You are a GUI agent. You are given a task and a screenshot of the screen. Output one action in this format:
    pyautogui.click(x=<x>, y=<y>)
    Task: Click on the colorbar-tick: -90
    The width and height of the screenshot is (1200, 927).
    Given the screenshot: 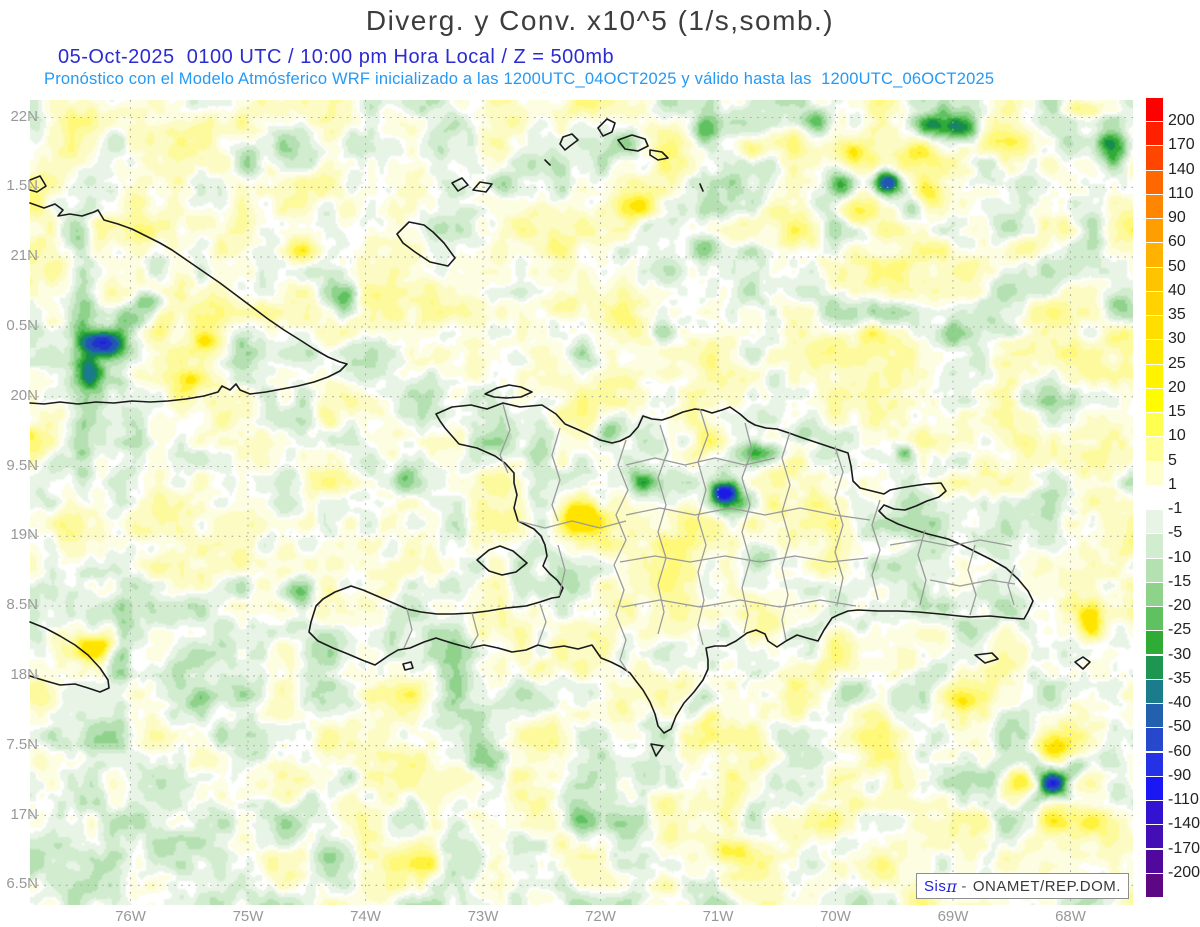 What is the action you would take?
    pyautogui.click(x=1180, y=775)
    